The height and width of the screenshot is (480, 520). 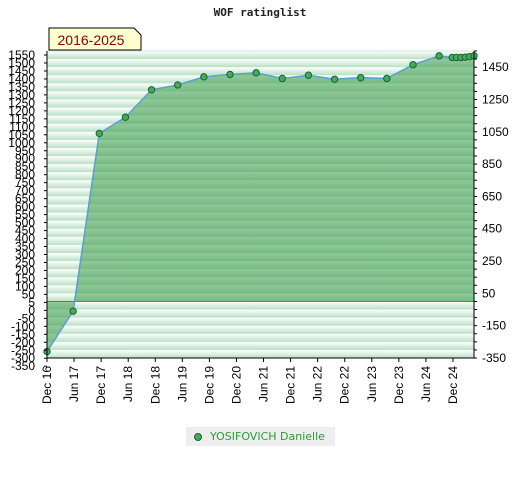 I want to click on left-axis-tick-label: 800, so click(x=25, y=175).